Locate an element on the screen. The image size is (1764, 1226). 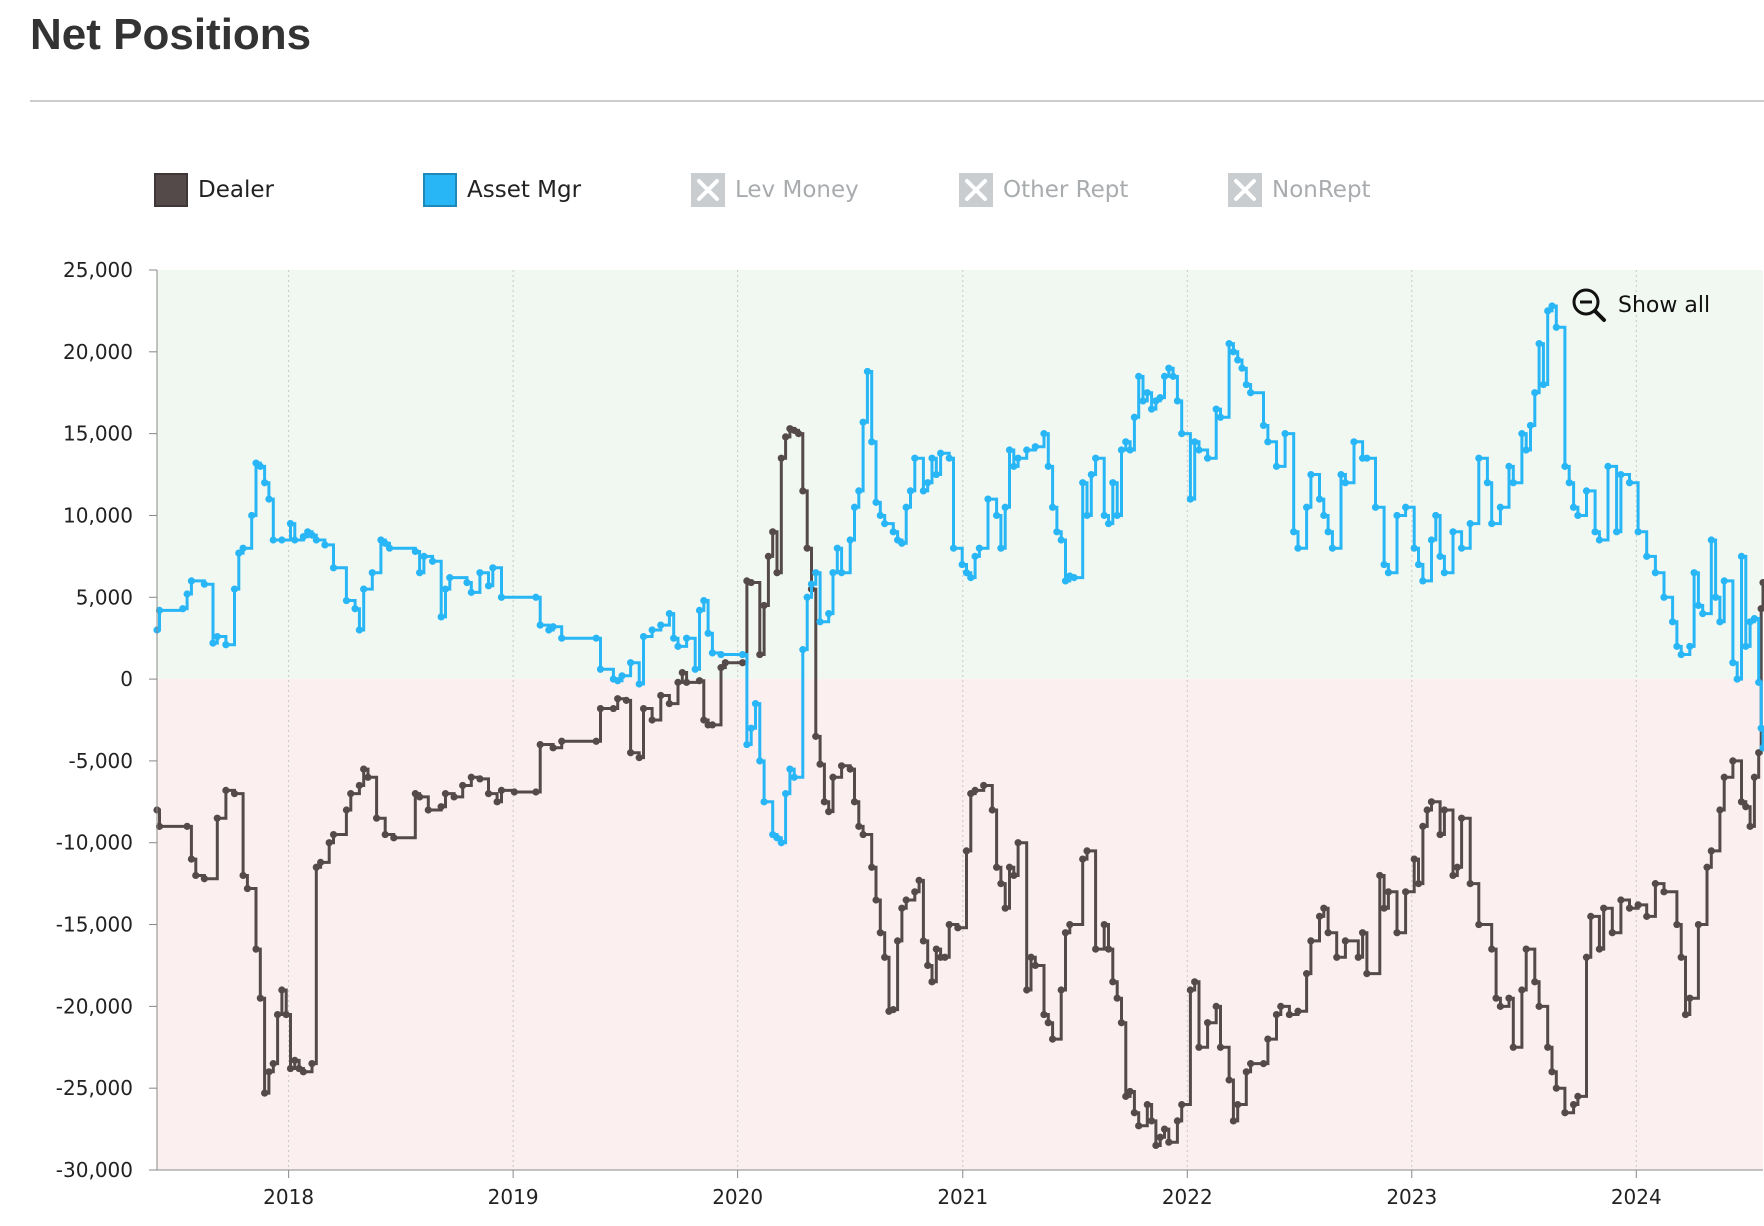
legend-item-lev-money: Lev Money is located at coordinates (775, 190).